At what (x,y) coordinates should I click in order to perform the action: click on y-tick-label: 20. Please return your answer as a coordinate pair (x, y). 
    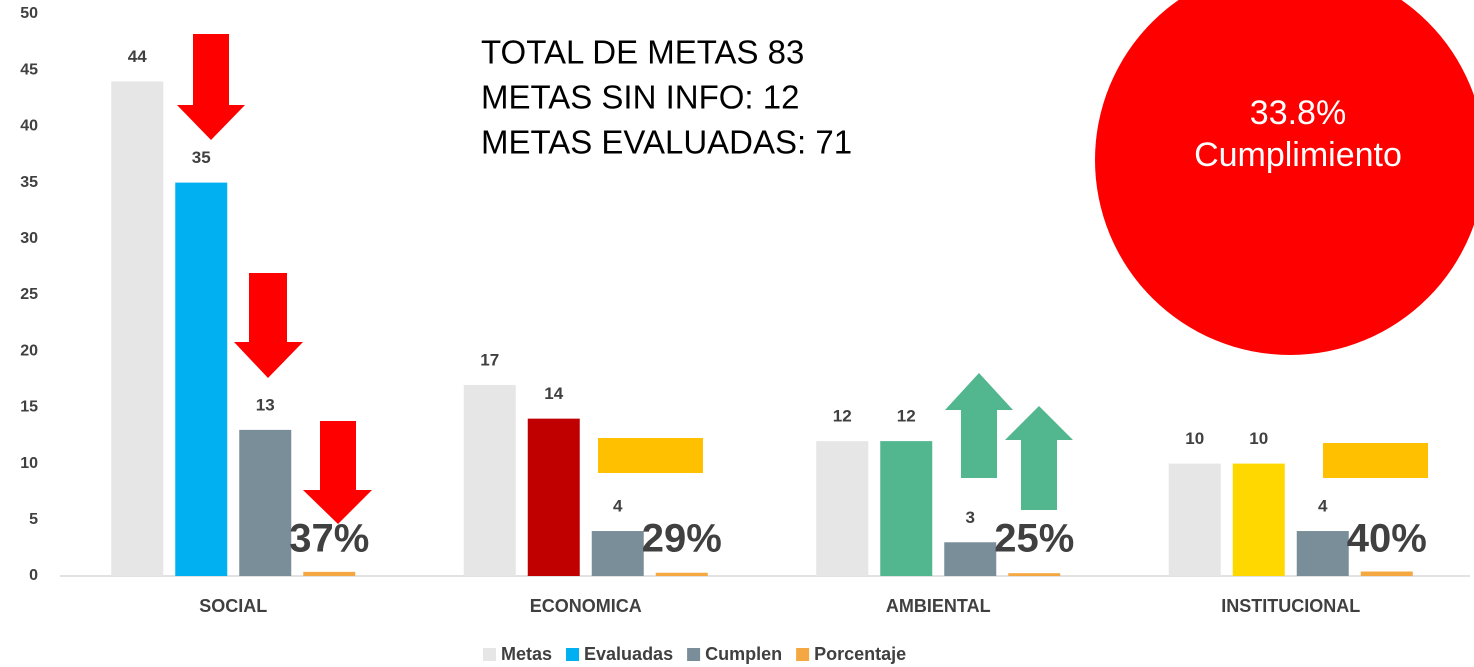
    Looking at the image, I should click on (29, 350).